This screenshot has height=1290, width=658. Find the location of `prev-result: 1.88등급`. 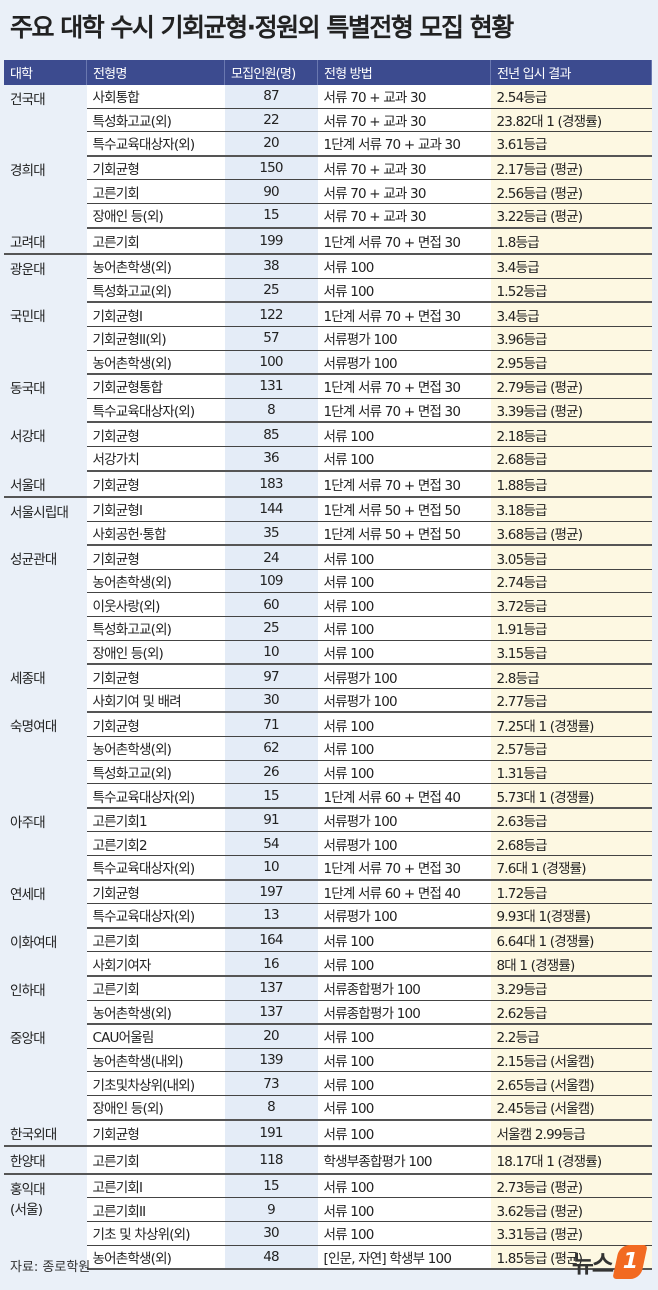

prev-result: 1.88등급 is located at coordinates (571, 484).